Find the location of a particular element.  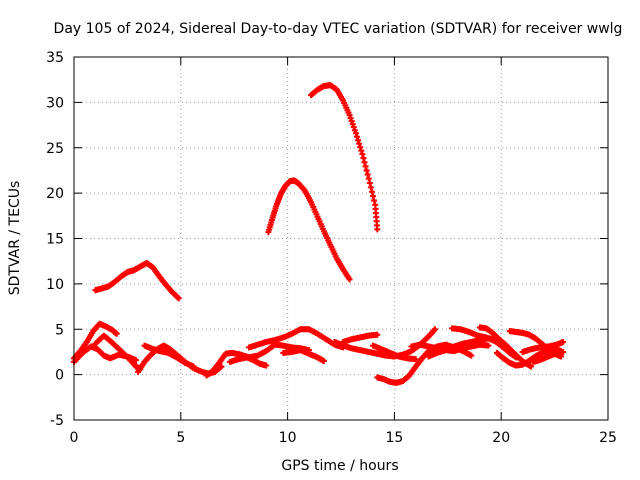

series-arc-u is located at coordinates (529, 357).